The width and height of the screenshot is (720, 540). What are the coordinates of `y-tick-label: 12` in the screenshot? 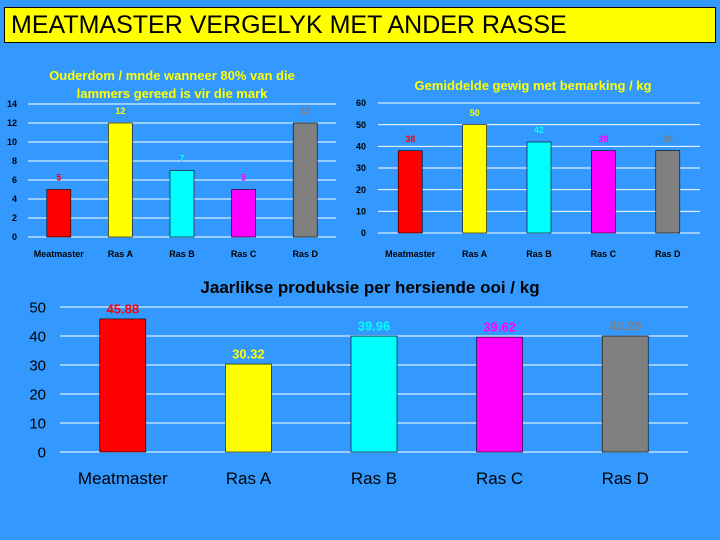 It's located at (12, 123).